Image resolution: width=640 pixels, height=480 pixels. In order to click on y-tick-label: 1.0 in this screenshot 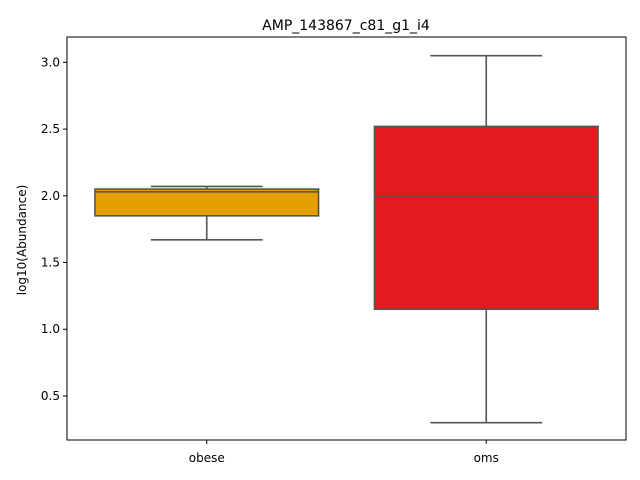, I will do `click(50, 329)`.